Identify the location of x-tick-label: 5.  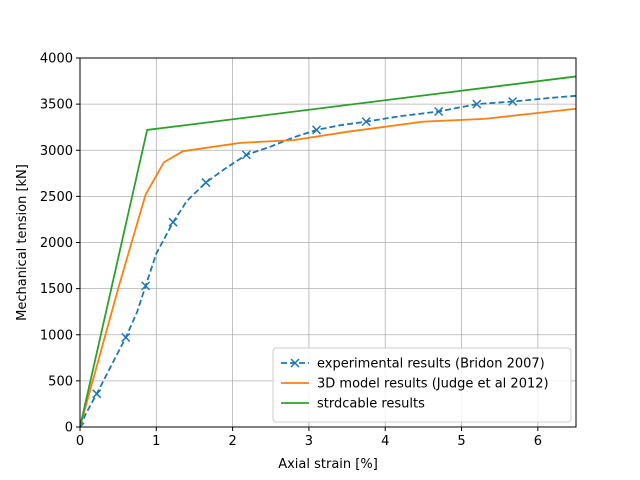
(461, 441).